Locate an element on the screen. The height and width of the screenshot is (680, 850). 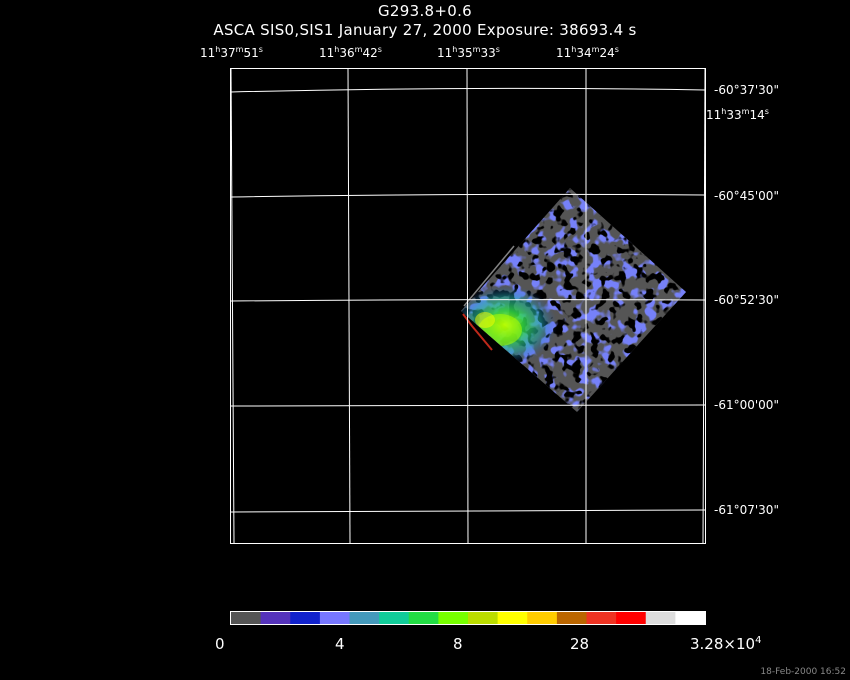
dec-label: -60°37'30" is located at coordinates (746, 90).